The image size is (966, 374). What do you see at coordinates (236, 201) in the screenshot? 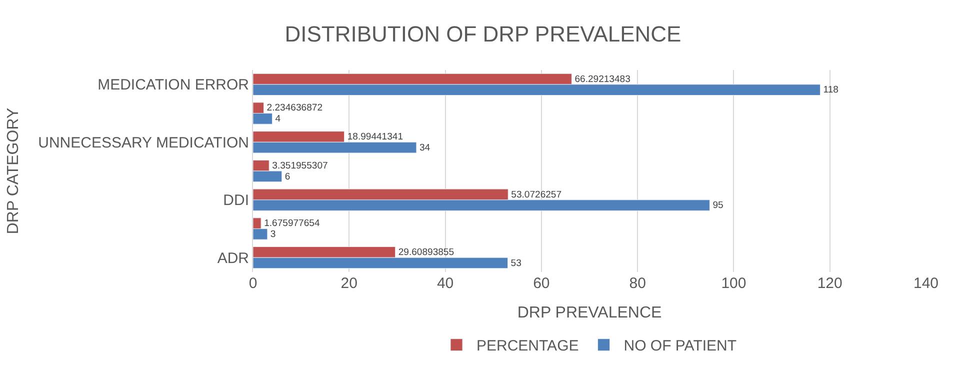
I see `y-tick-label: DDI` at bounding box center [236, 201].